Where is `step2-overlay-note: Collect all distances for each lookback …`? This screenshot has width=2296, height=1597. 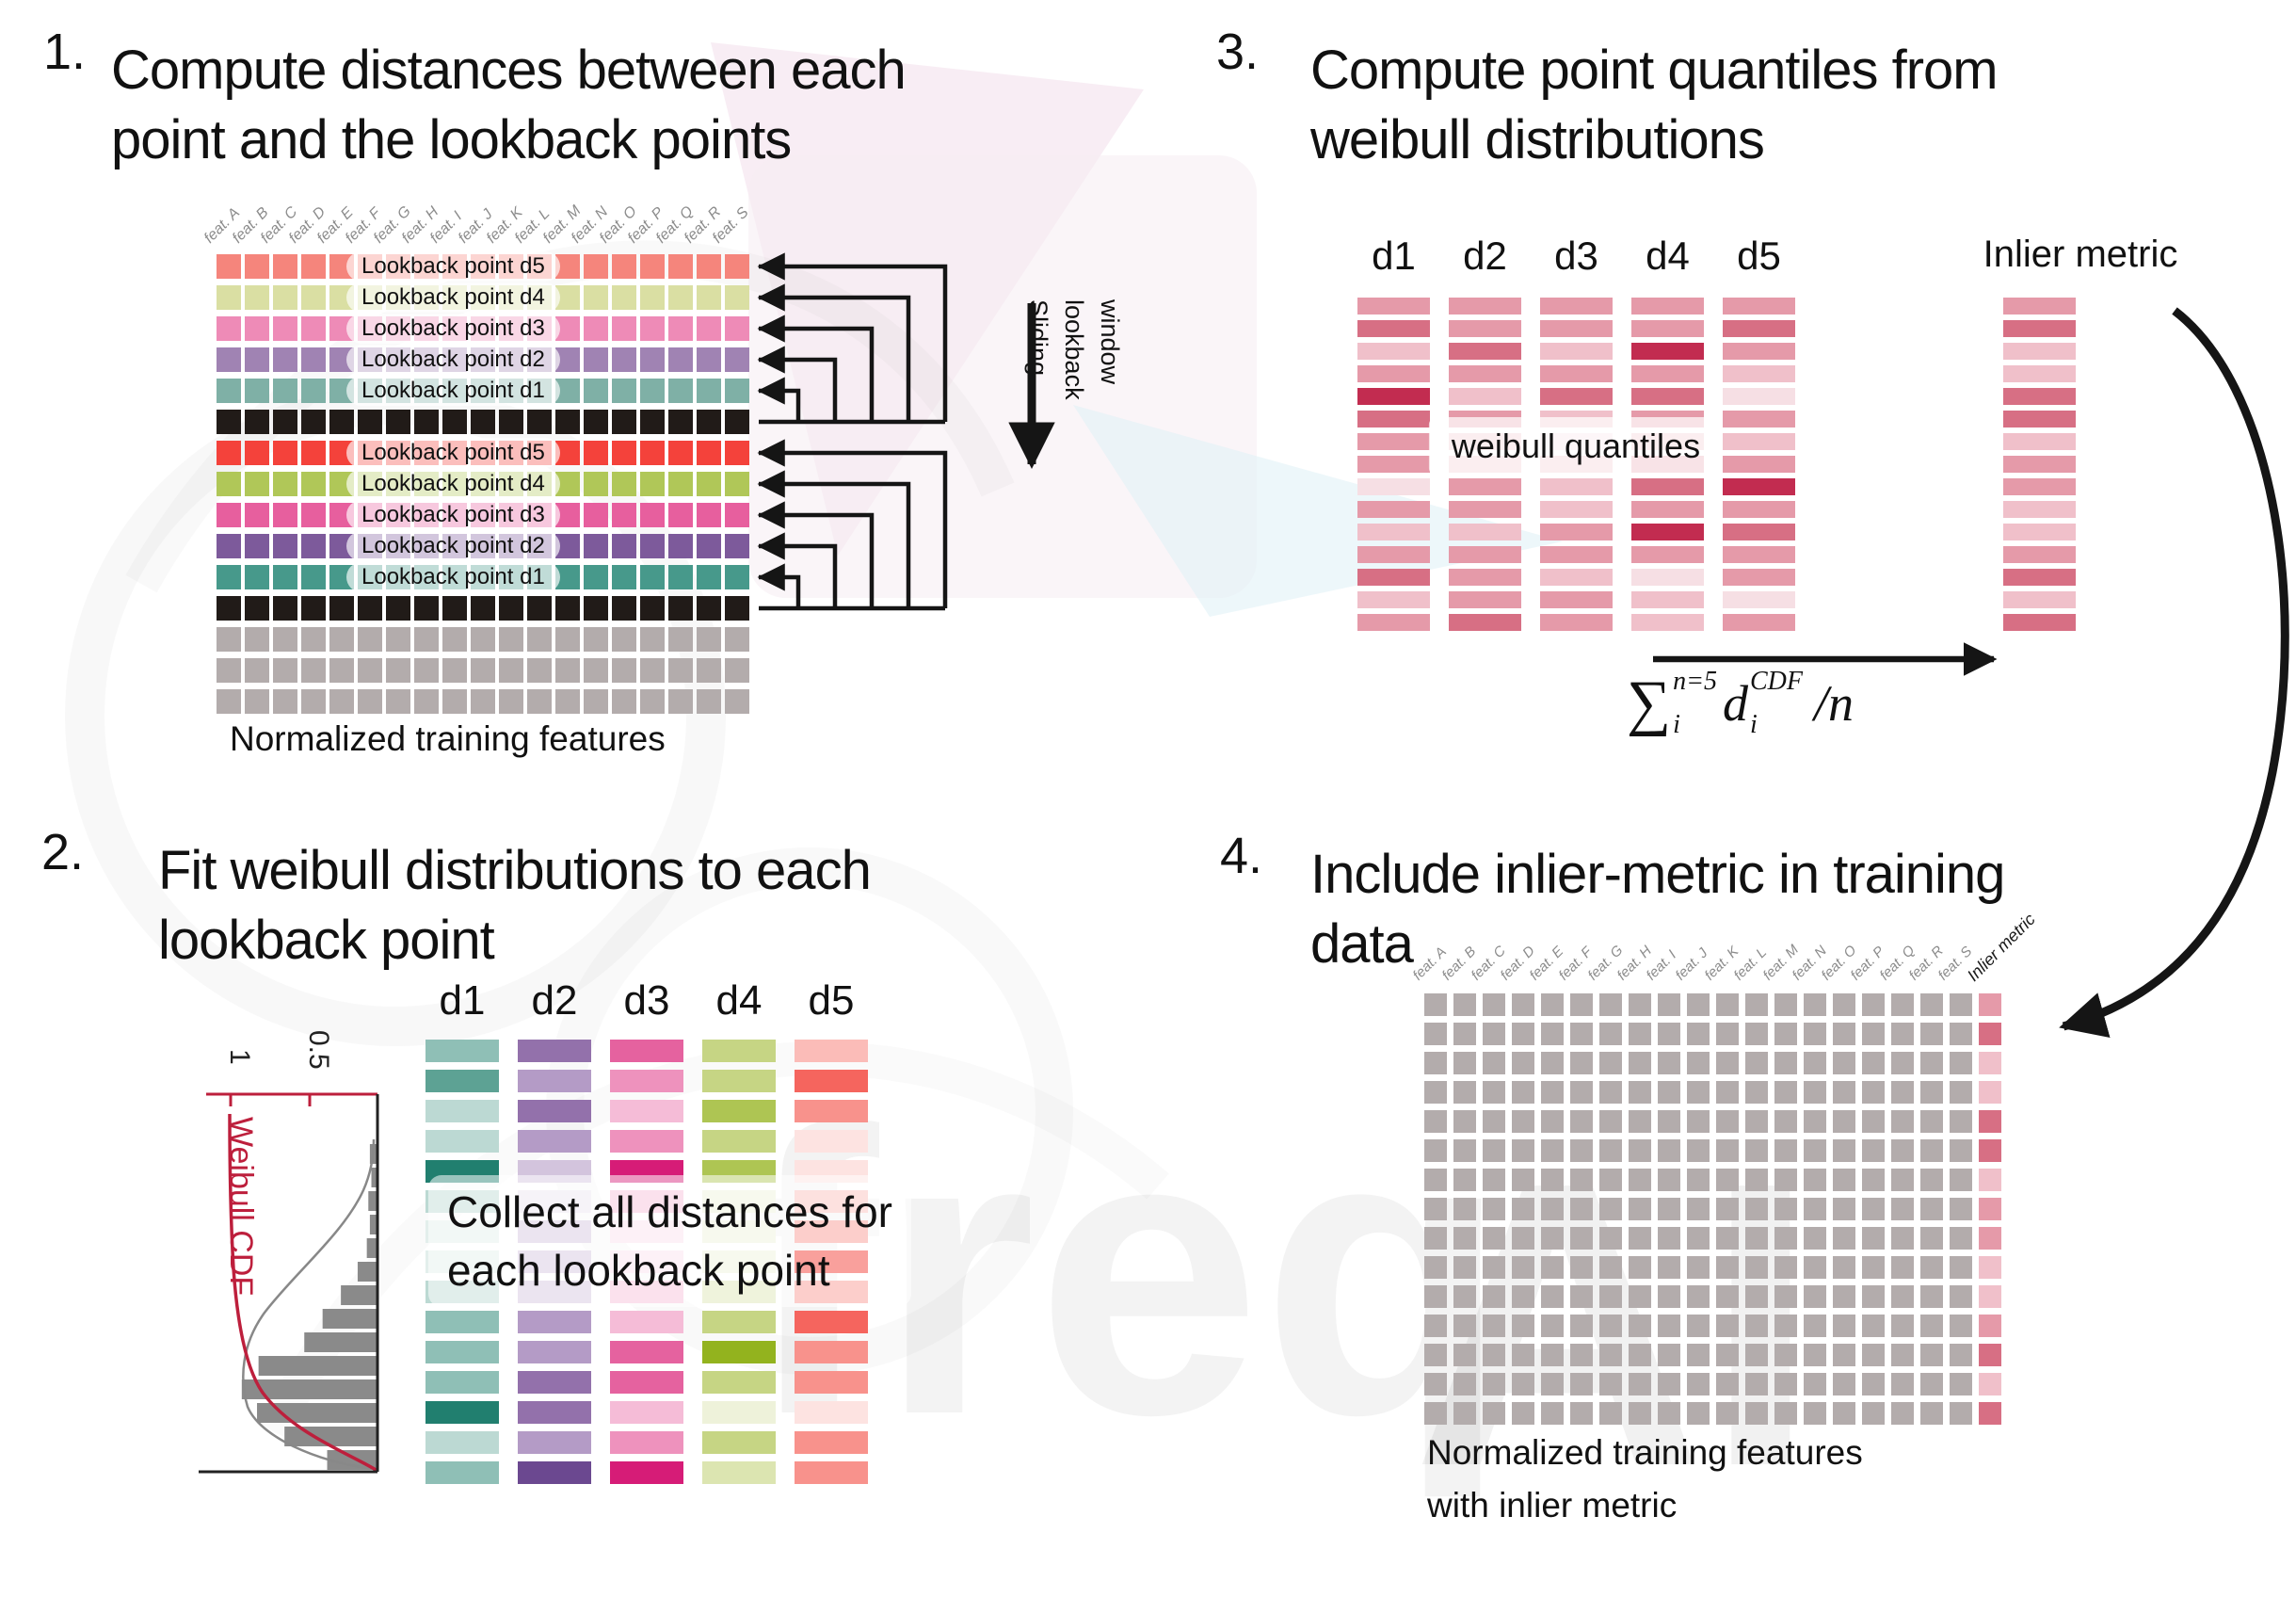 step2-overlay-note: Collect all distances for each lookback … is located at coordinates (669, 1241).